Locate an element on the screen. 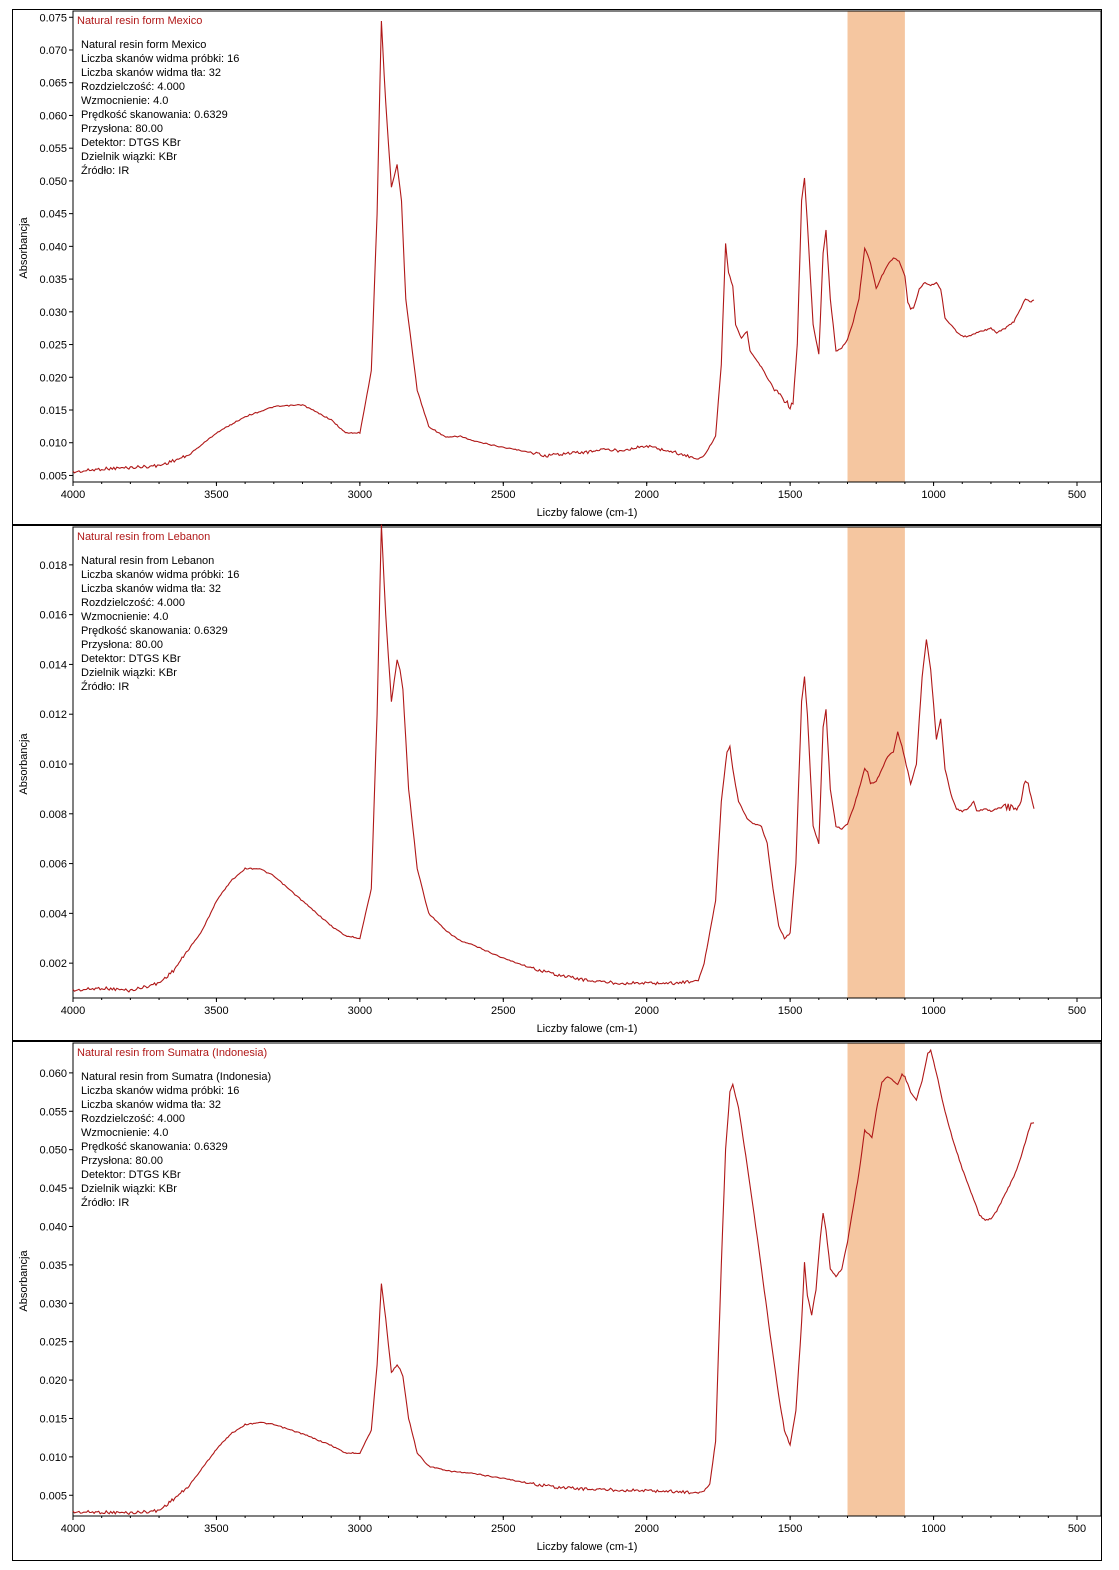 The width and height of the screenshot is (1119, 1570). y-tick-label: 0.008 is located at coordinates (53, 815).